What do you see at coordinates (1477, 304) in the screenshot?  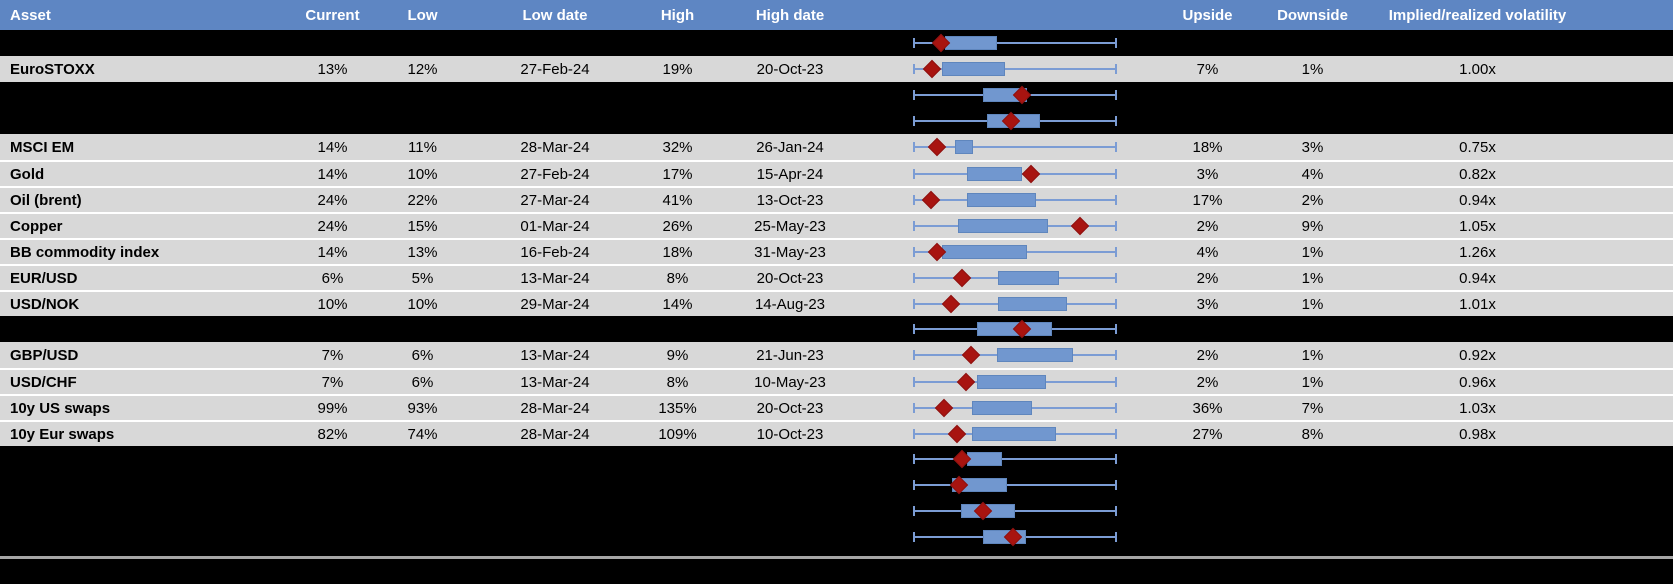 I see `implied-realized-ratio-cell: 1.01x` at bounding box center [1477, 304].